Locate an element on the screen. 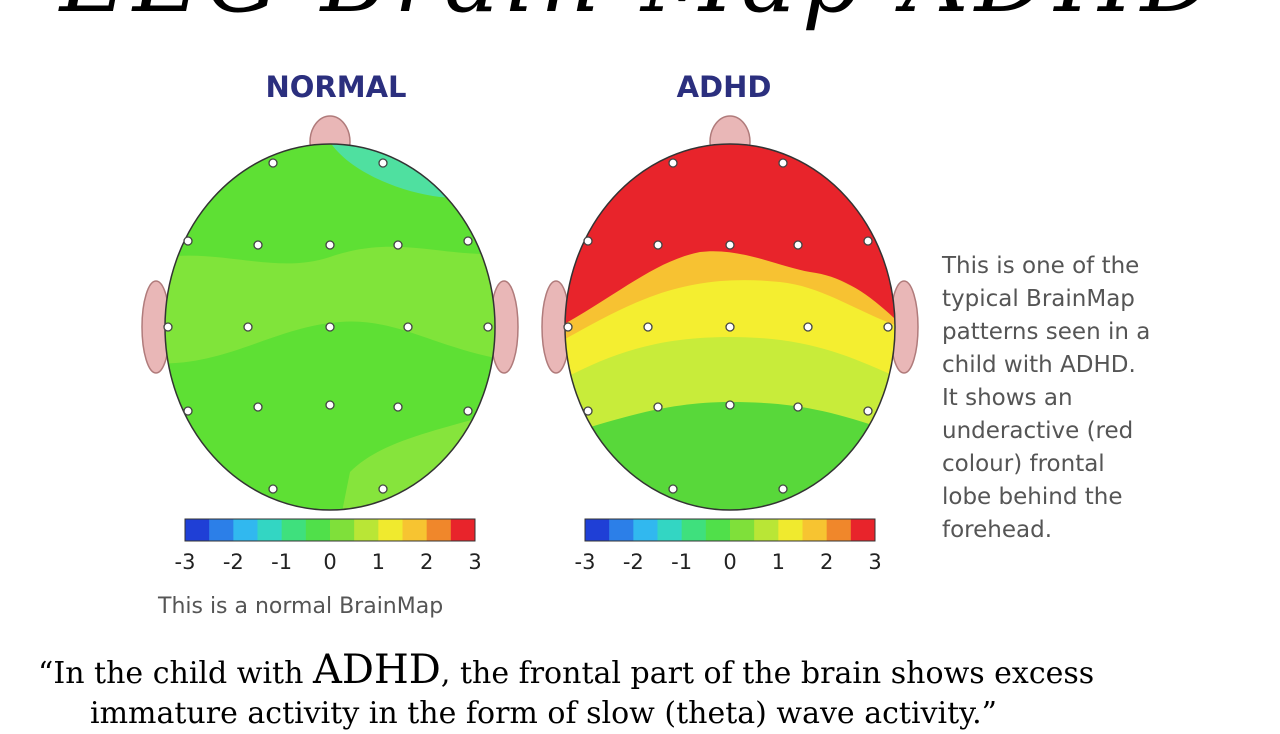 The image size is (1280, 734). side-note-line: colour) frontal is located at coordinates (1023, 464).